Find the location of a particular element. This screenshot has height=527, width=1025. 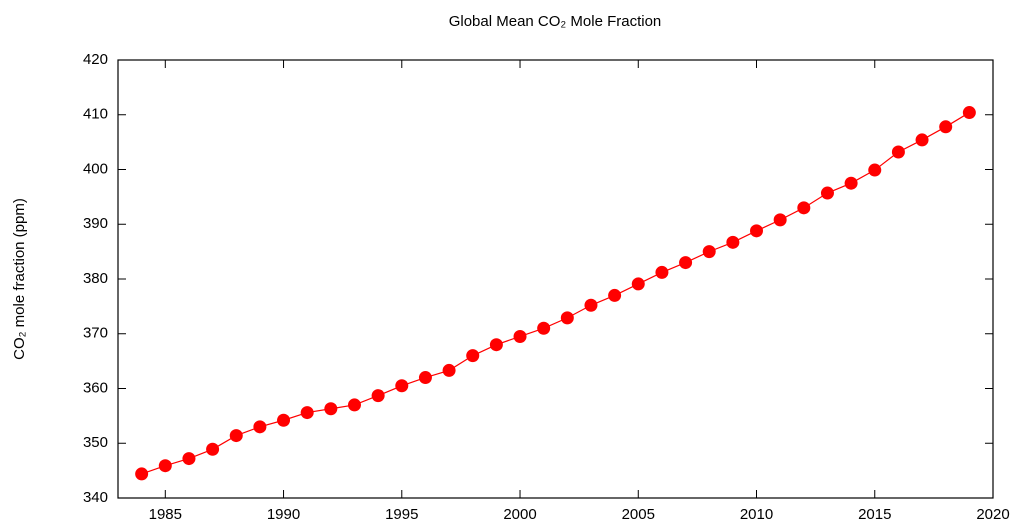

x-tick-label: 1990 is located at coordinates (283, 514).